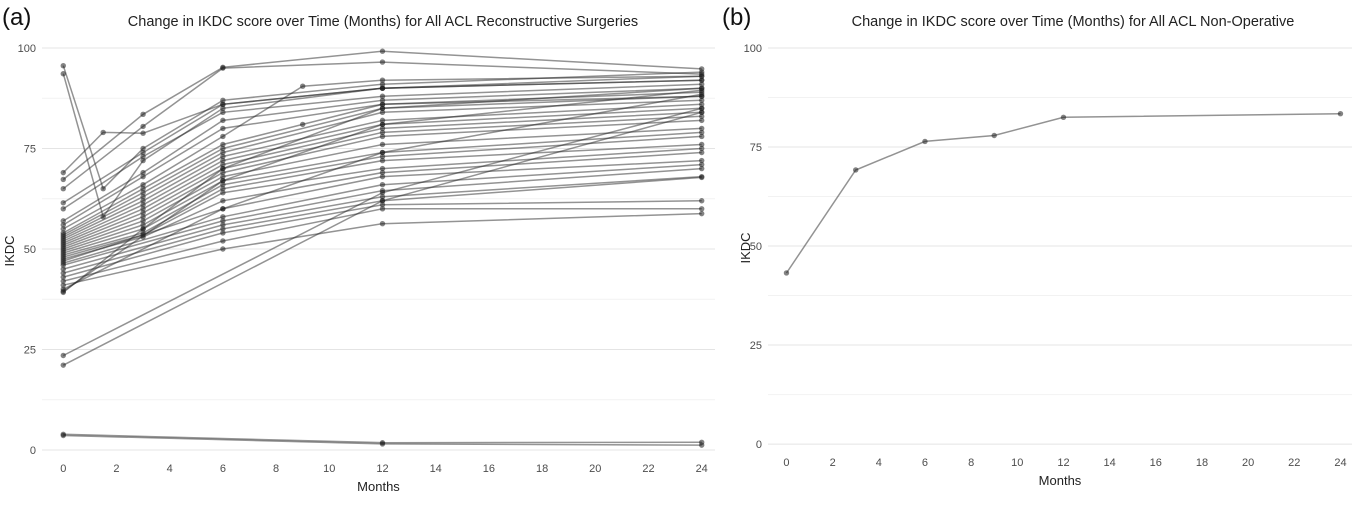  What do you see at coordinates (756, 346) in the screenshot?
I see `y-tick-label: 25` at bounding box center [756, 346].